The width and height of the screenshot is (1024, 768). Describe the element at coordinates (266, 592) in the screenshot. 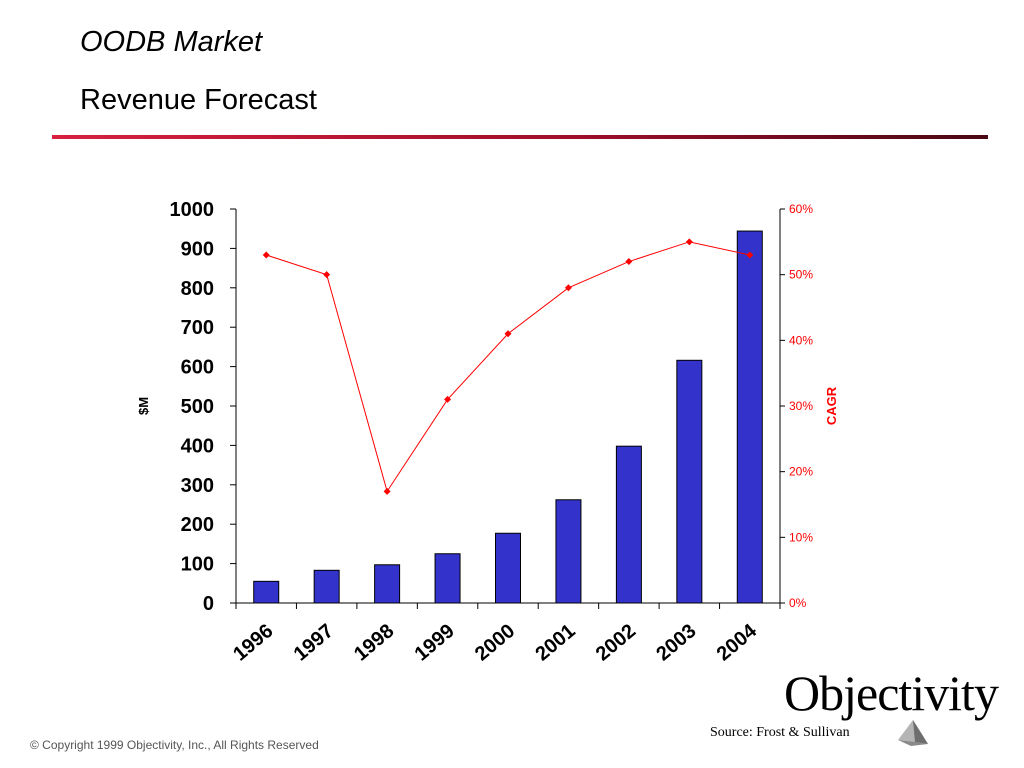

I see `bar-1996` at that location.